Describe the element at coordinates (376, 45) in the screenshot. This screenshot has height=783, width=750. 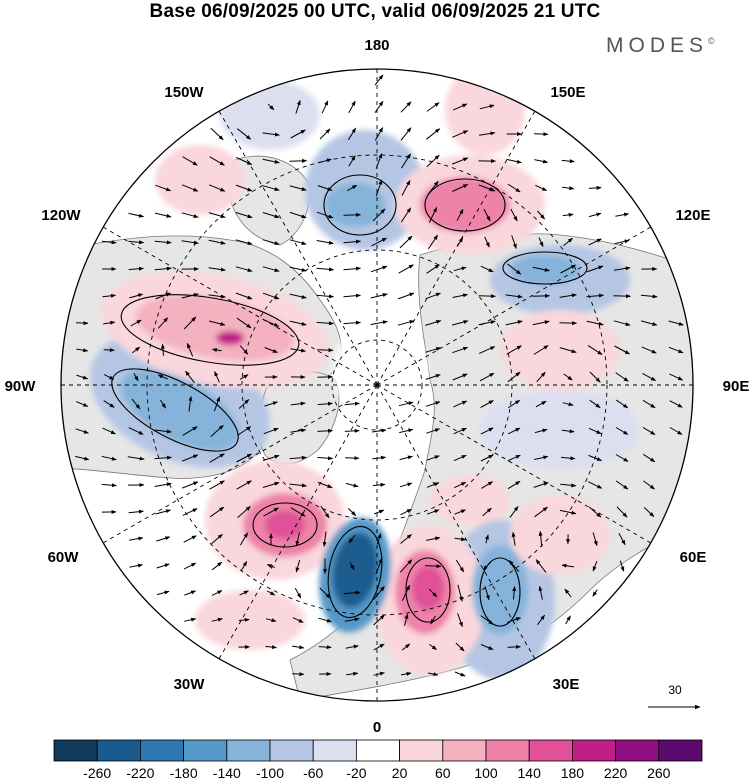
I see `lon-label-180: 180` at that location.